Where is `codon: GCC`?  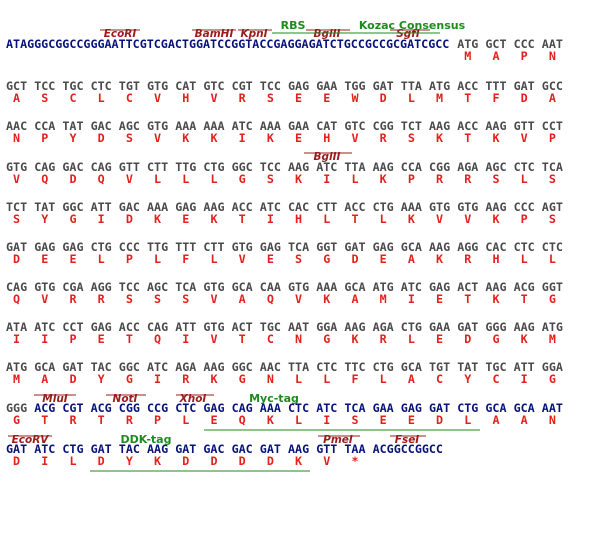 codon: GCC is located at coordinates (552, 86).